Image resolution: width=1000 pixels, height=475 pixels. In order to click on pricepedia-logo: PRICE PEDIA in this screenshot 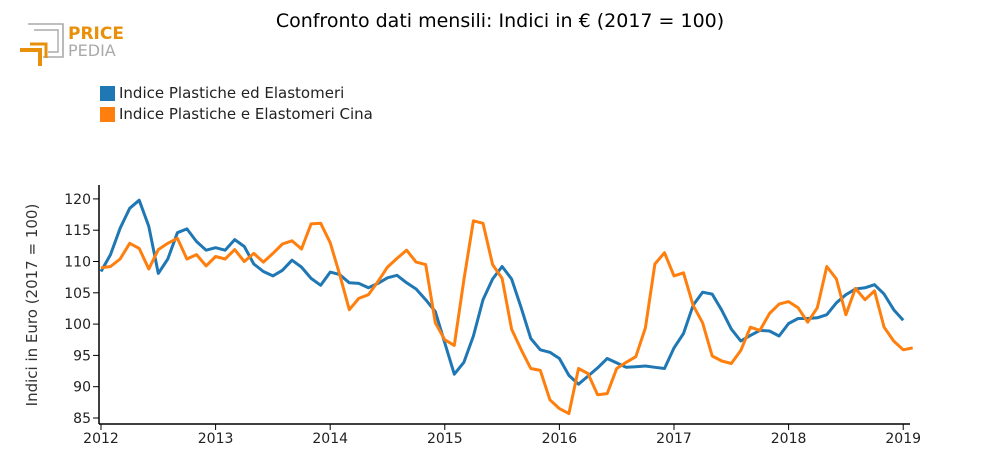, I will do `click(73, 43)`.